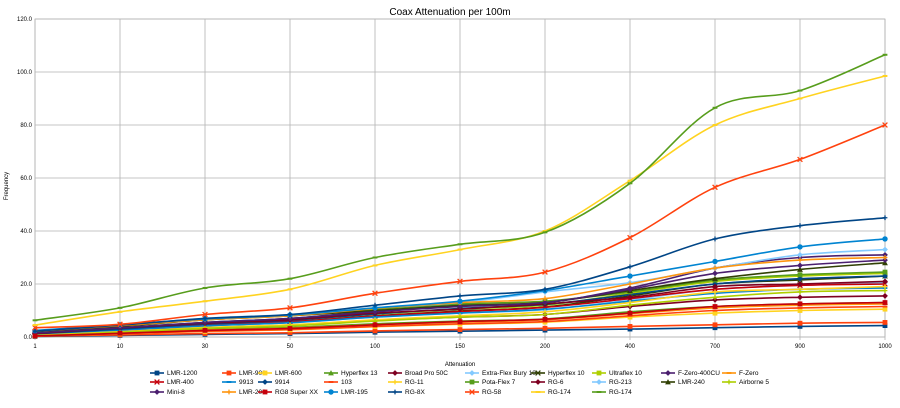  Describe the element at coordinates (559, 392) in the screenshot. I see `legend-label: RG-174` at that location.